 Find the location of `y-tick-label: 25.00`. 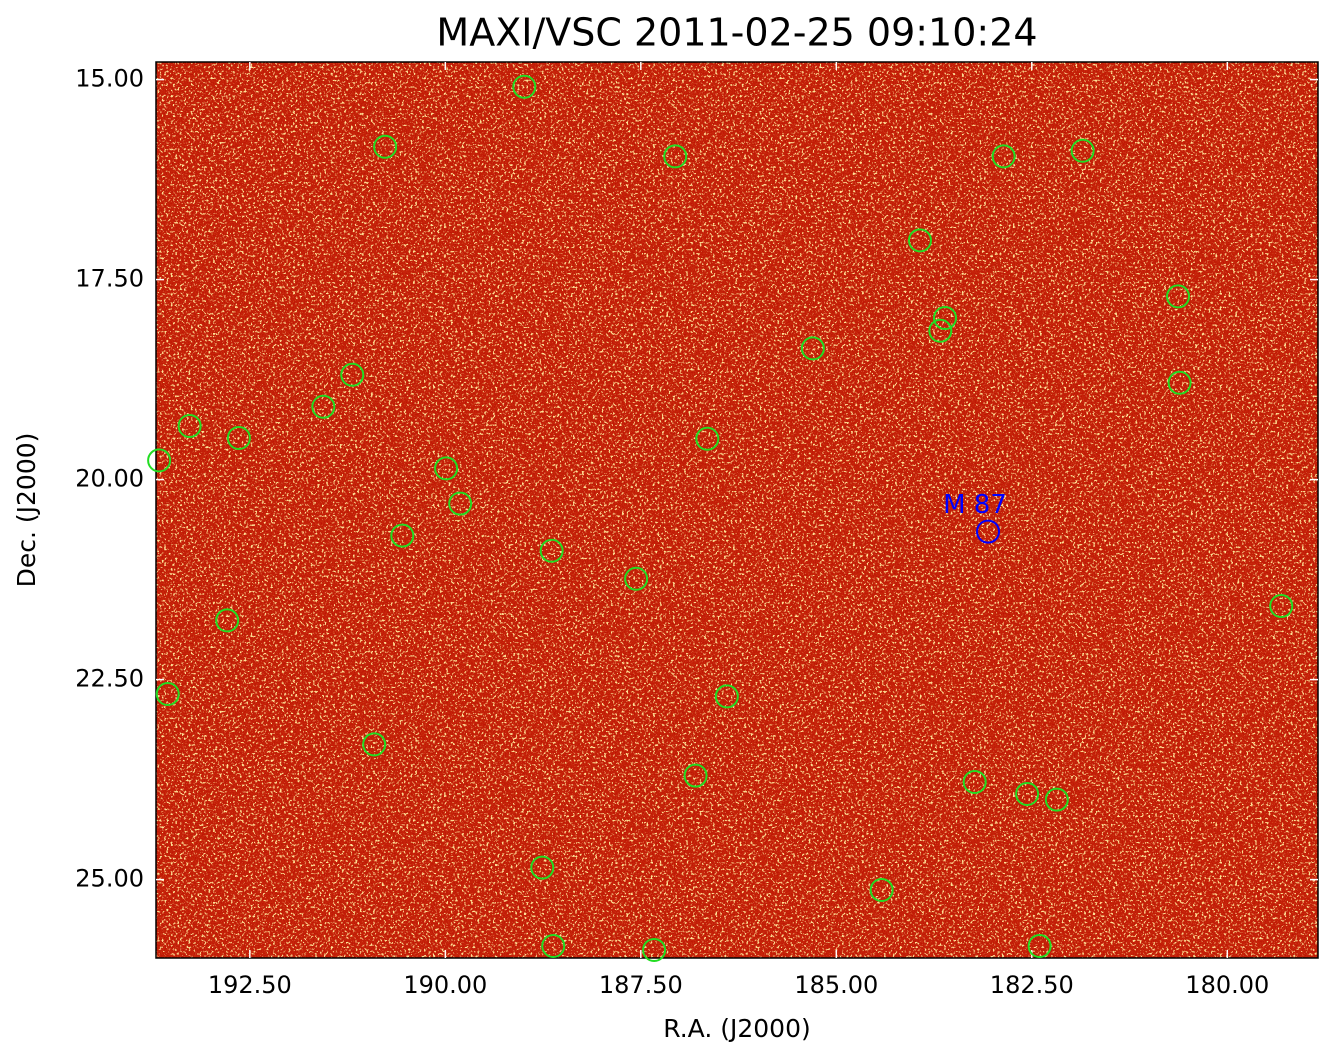

y-tick-label: 25.00 is located at coordinates (109, 879).